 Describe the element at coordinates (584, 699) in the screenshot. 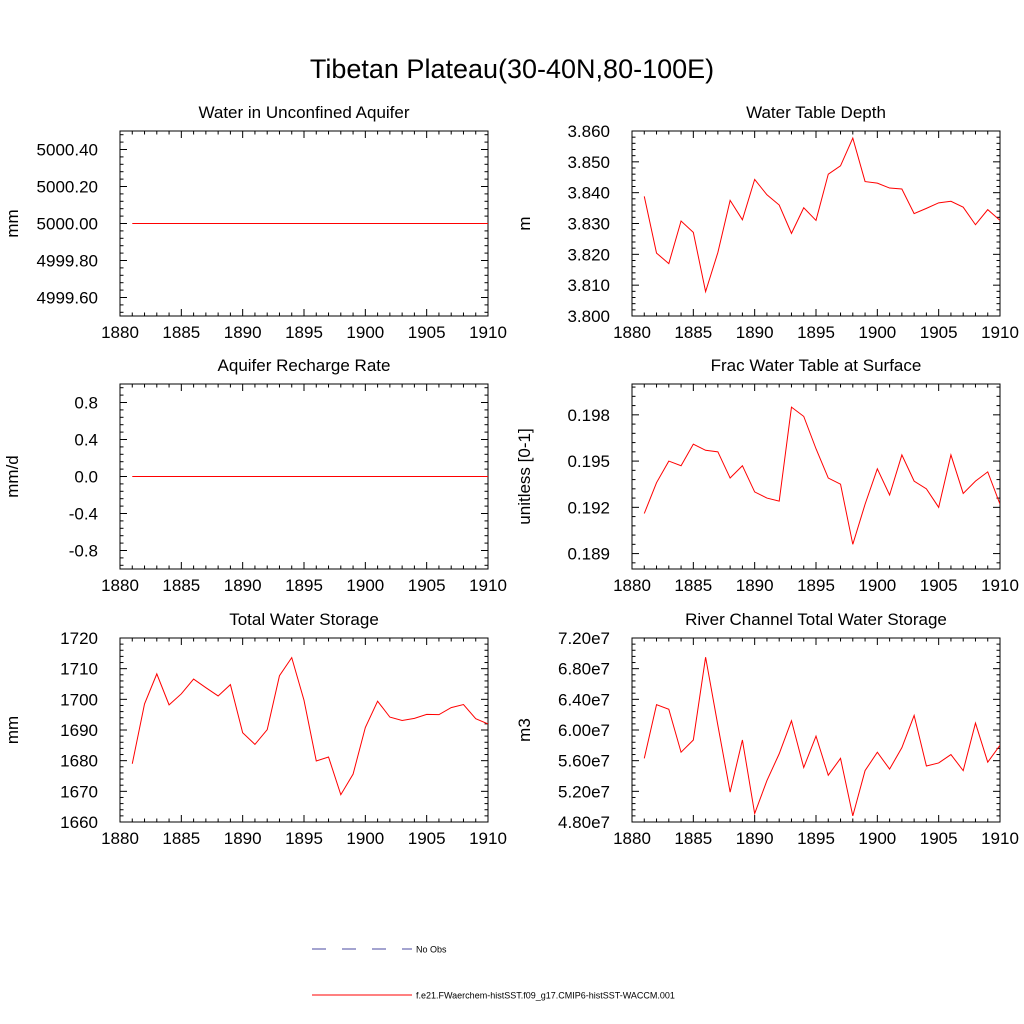

I see `y-tick-label: 6.40e7` at that location.